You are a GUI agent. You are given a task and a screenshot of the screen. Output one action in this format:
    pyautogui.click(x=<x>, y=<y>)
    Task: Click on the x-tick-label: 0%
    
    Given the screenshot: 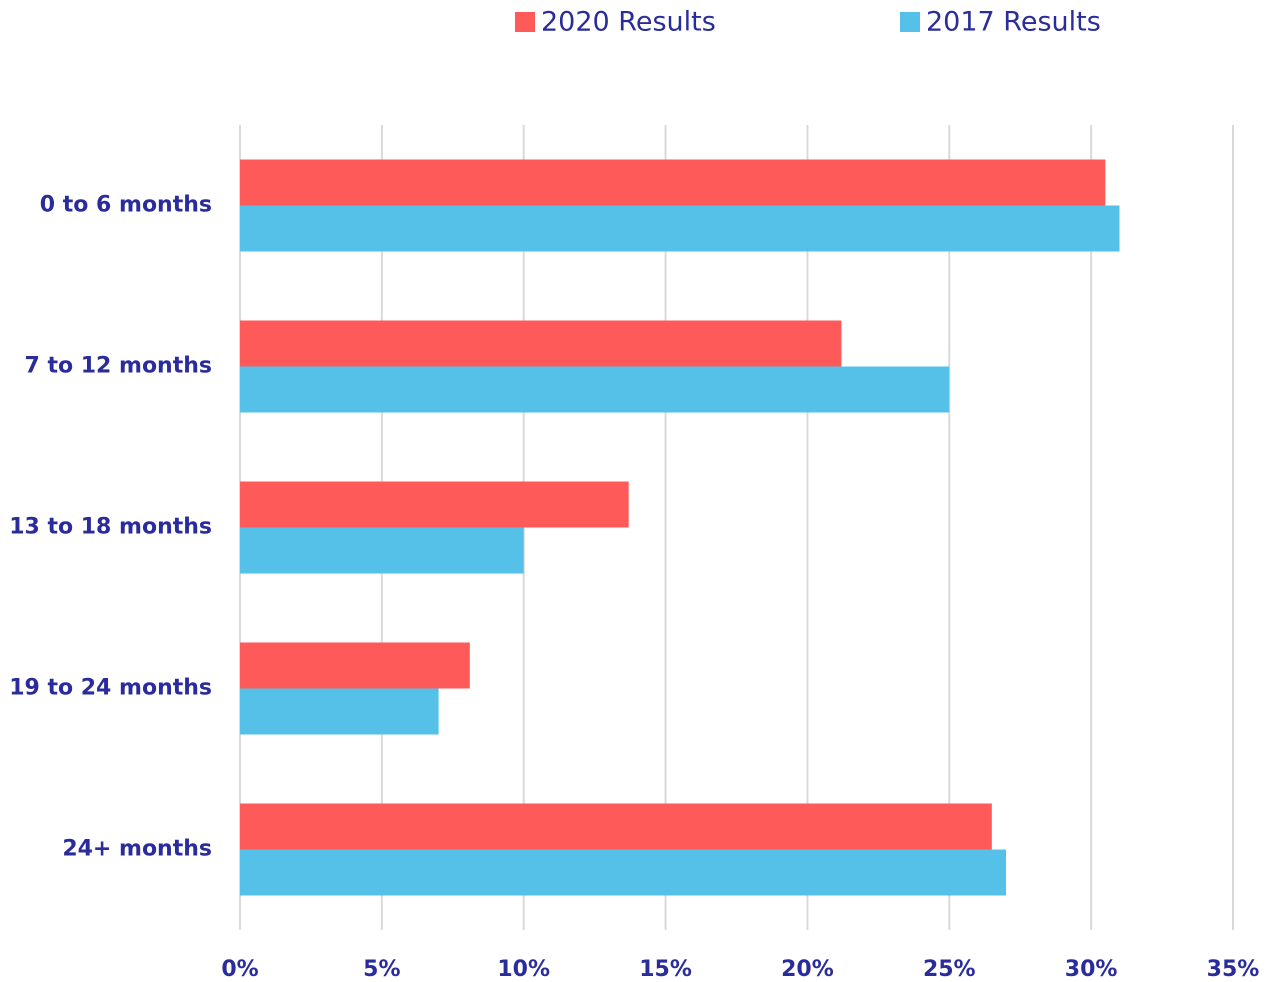 What is the action you would take?
    pyautogui.click(x=239, y=969)
    